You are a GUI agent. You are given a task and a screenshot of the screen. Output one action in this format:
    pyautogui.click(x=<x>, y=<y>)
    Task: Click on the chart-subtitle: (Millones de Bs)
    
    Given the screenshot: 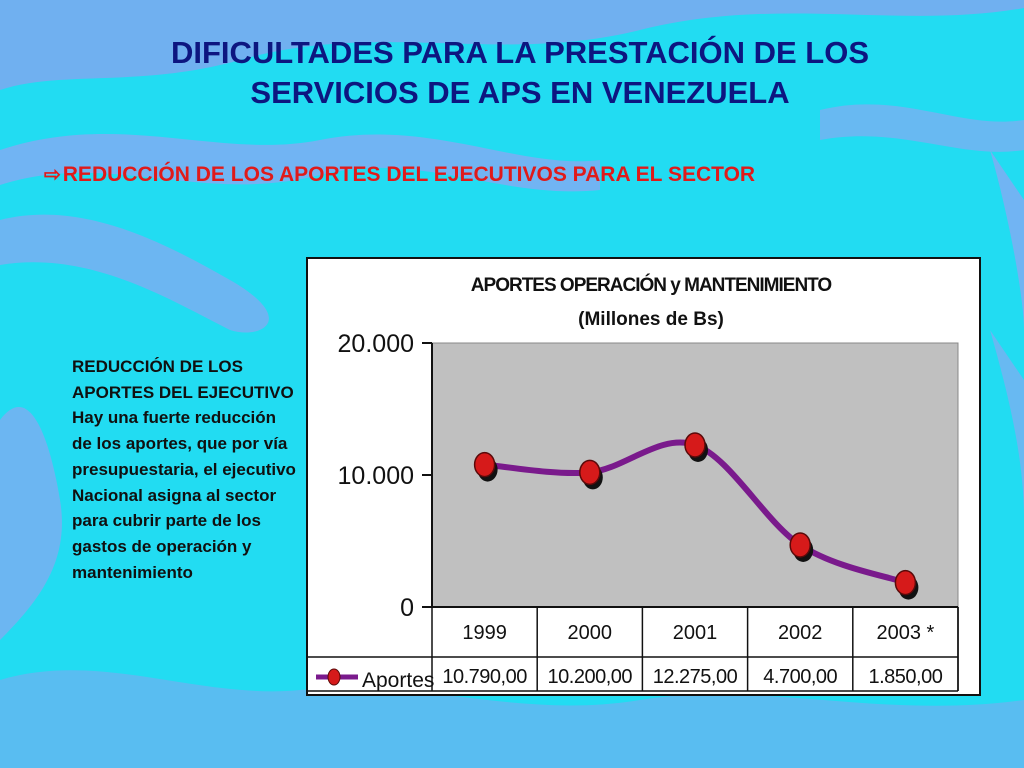 What is the action you would take?
    pyautogui.click(x=651, y=319)
    